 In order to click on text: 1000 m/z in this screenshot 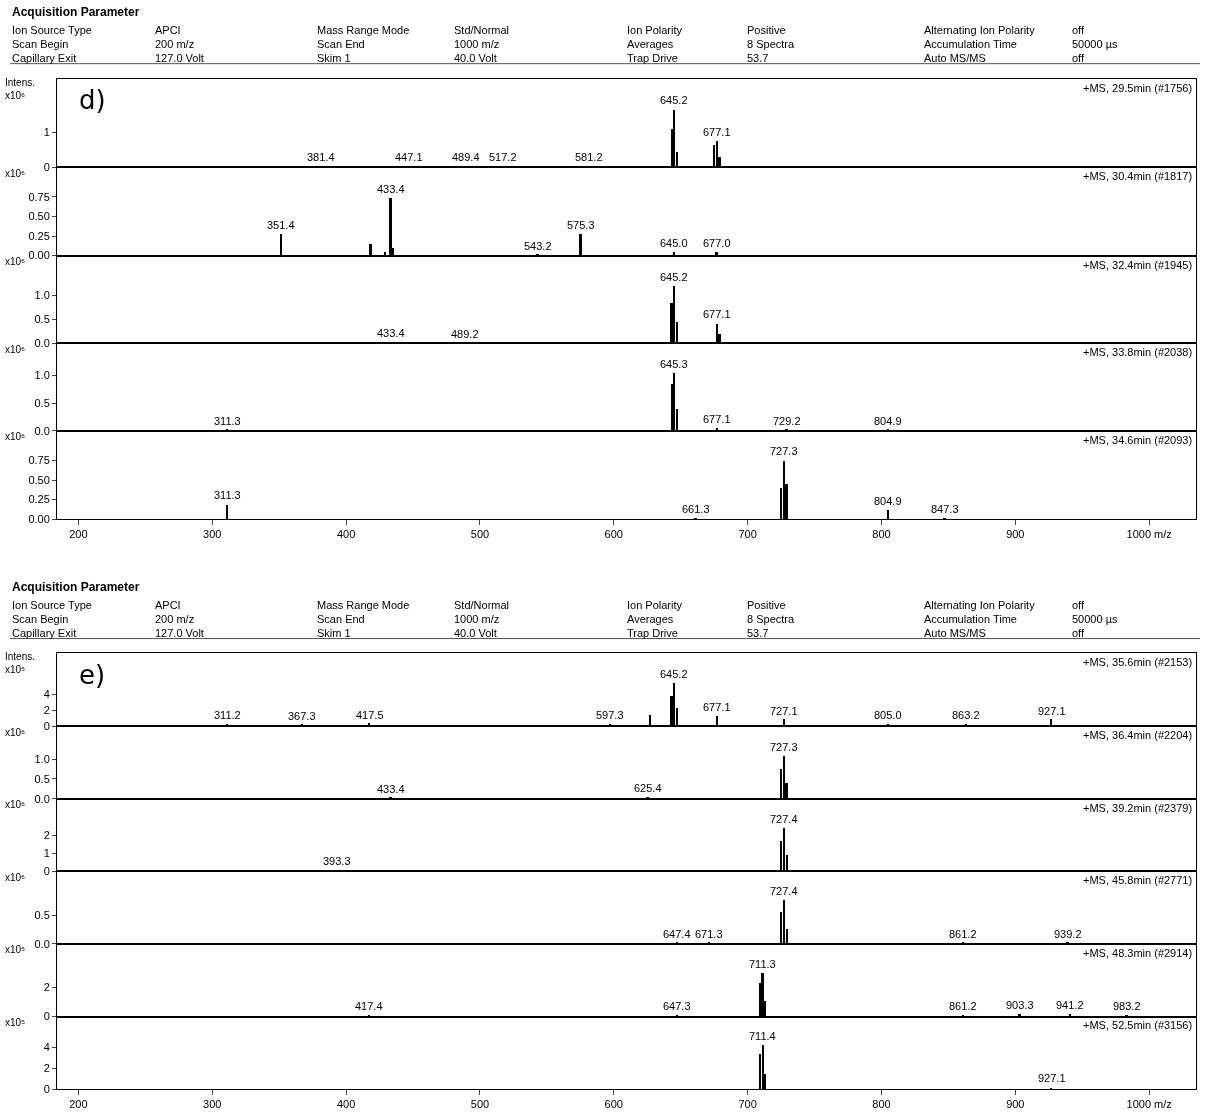, I will do `click(477, 619)`.